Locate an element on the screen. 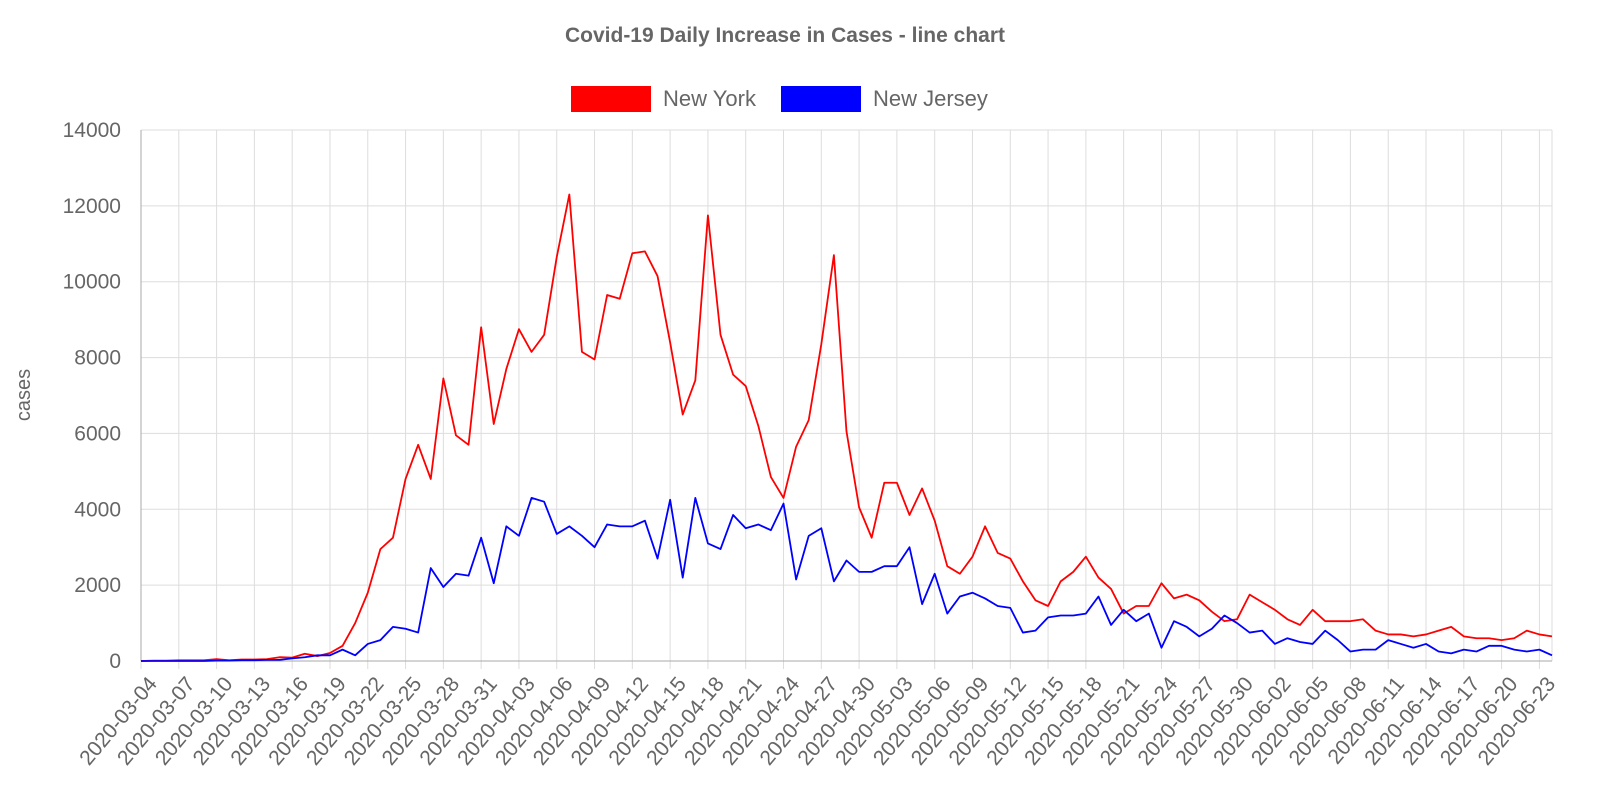 This screenshot has height=800, width=1600. y-tick-label: 14000 is located at coordinates (92, 130).